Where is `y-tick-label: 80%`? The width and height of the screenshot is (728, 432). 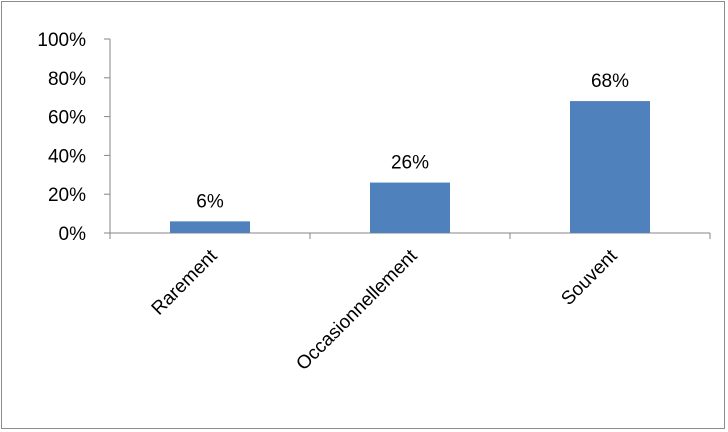
y-tick-label: 80% is located at coordinates (67, 79).